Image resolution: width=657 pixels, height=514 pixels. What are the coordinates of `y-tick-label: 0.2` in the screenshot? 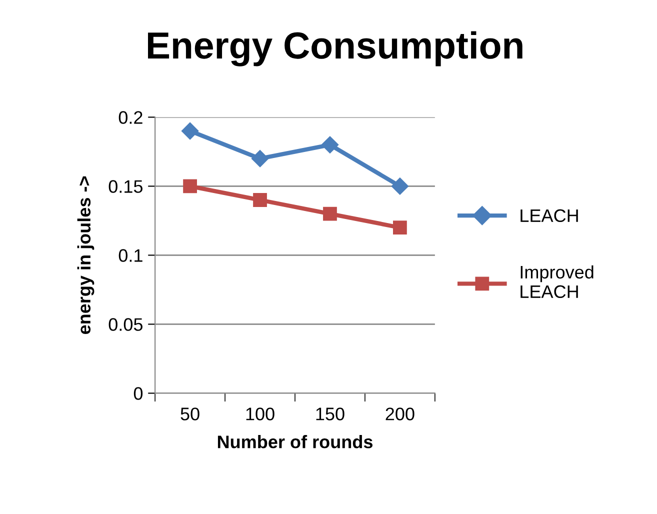 It's located at (130, 117).